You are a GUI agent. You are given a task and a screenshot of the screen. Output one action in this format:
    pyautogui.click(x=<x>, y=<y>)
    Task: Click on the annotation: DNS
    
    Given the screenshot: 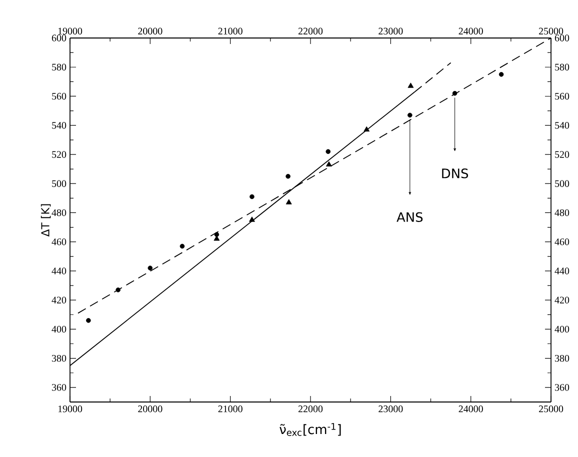 What is the action you would take?
    pyautogui.click(x=455, y=173)
    